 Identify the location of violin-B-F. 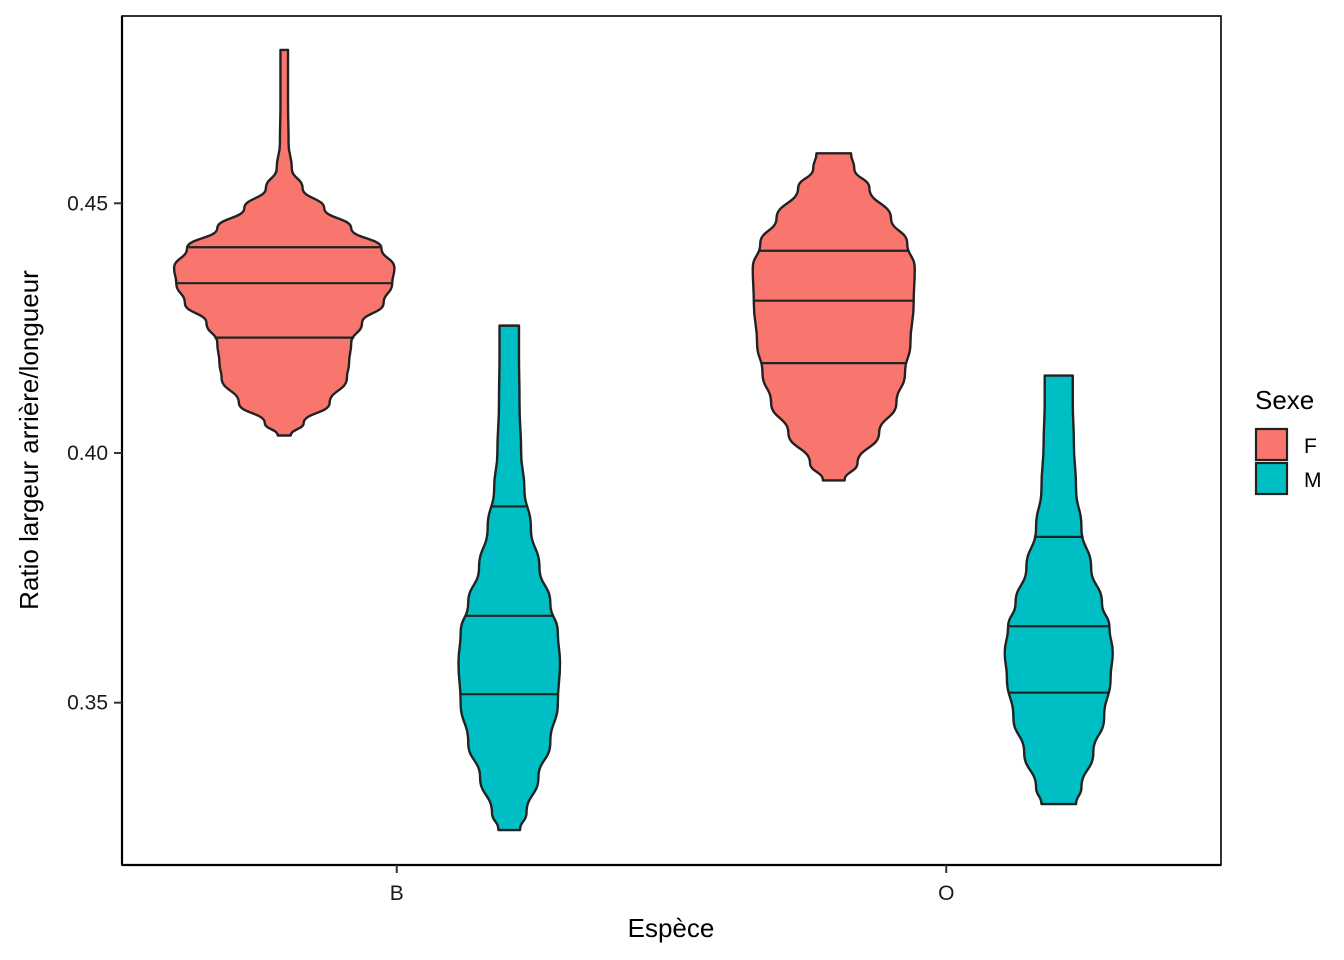
(284, 242).